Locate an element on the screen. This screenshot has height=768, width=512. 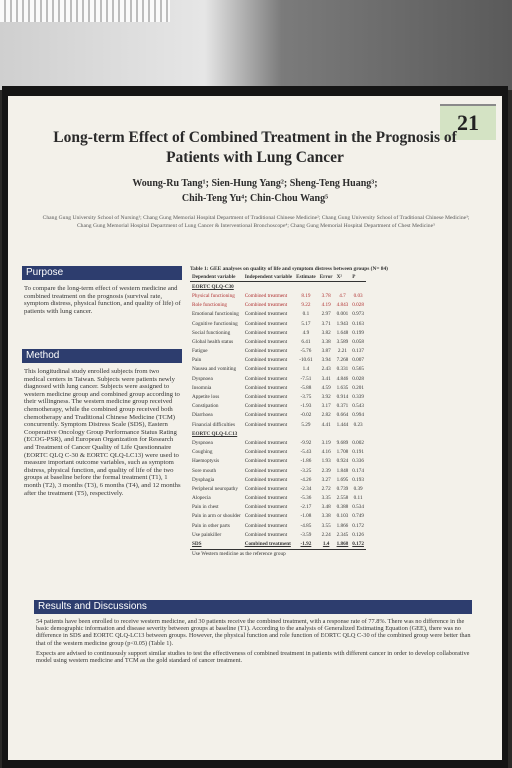
column-header: P is located at coordinates (358, 277).